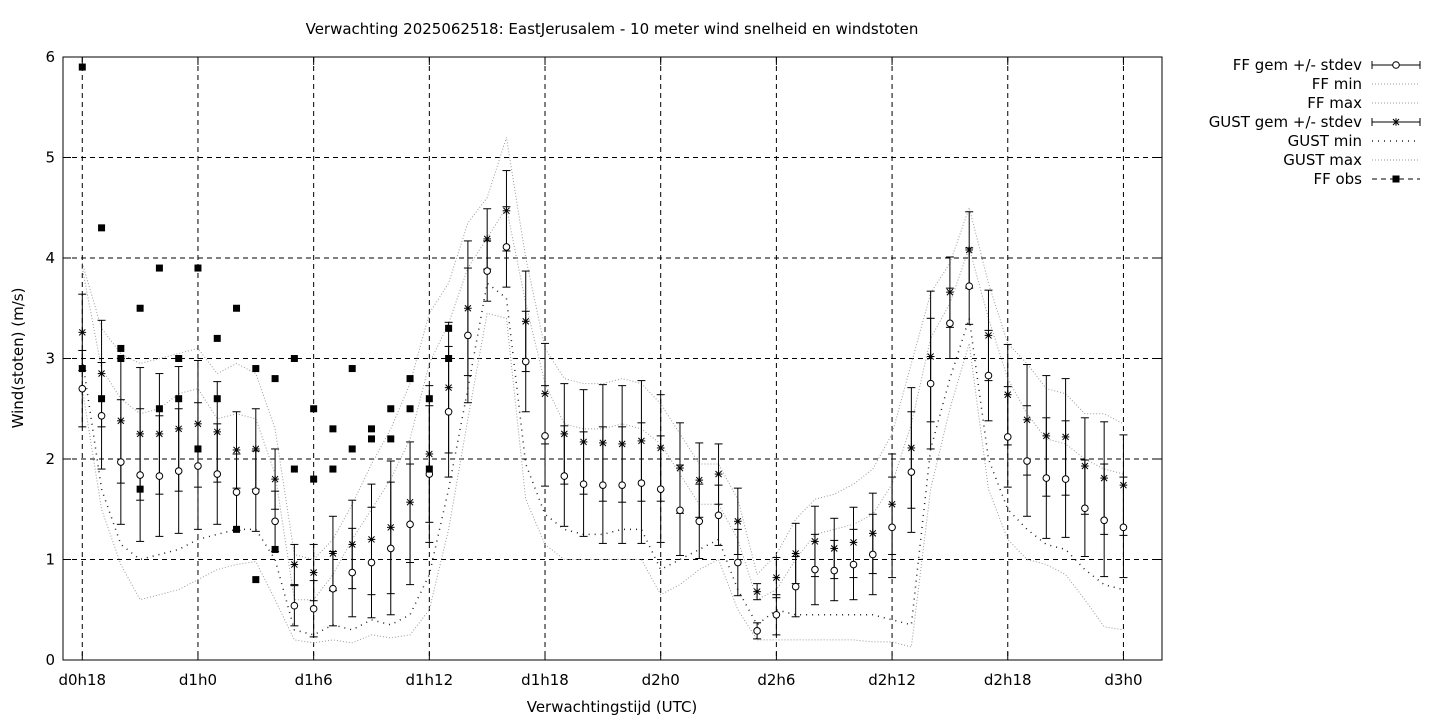 This screenshot has width=1440, height=720. I want to click on y-axis-label: Wind(stoten) (m/s), so click(18, 358).